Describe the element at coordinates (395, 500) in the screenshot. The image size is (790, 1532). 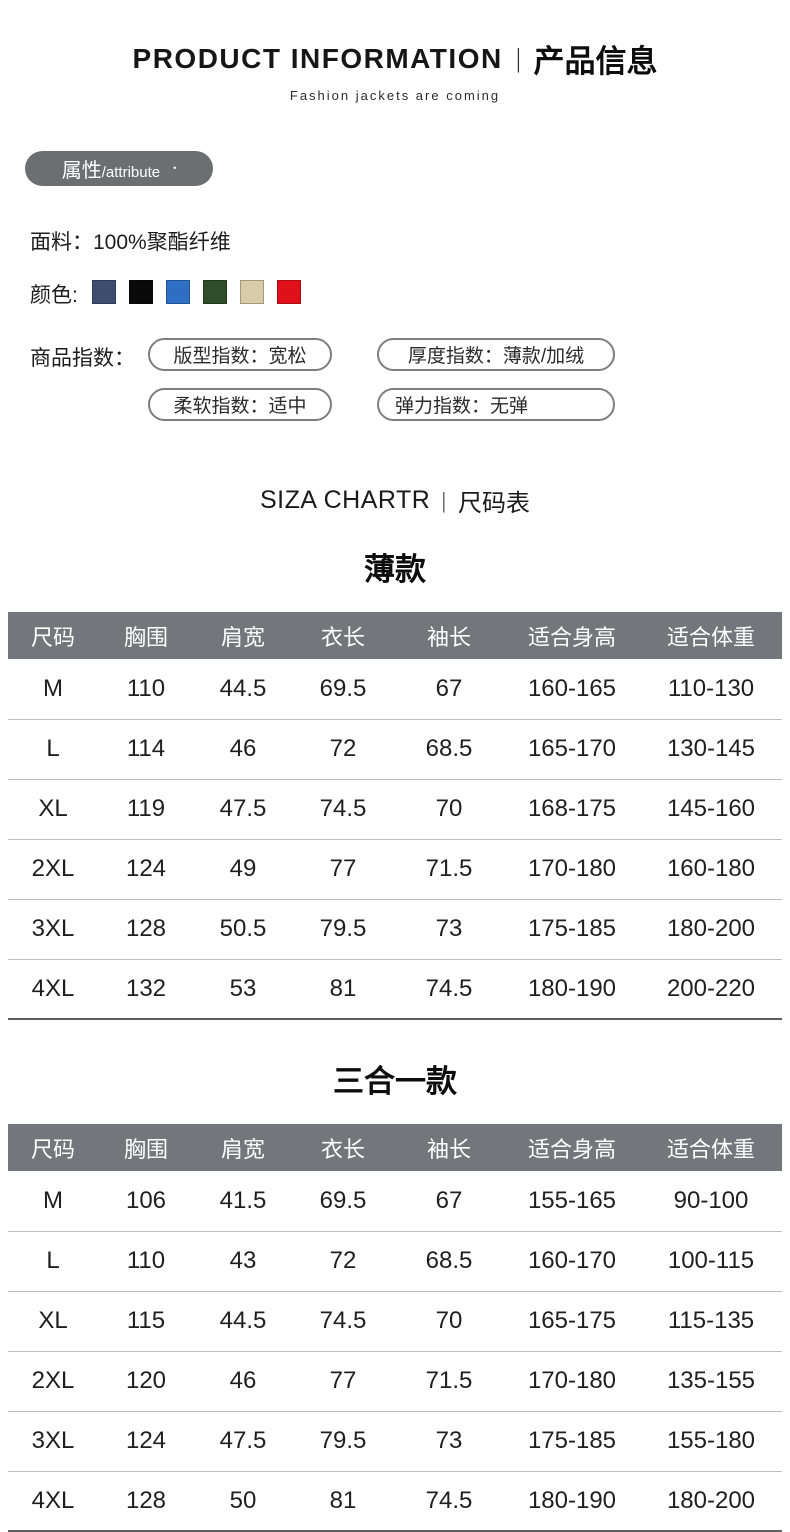
I see `size-chart-heading: SIZA CHARTR | 尺码表` at that location.